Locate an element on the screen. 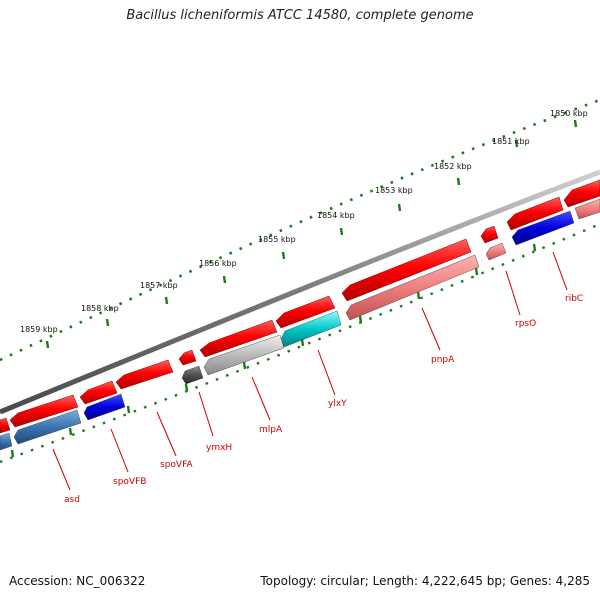 The height and width of the screenshot is (600, 600). kbp-label-1857: 1857 kbp is located at coordinates (159, 285).